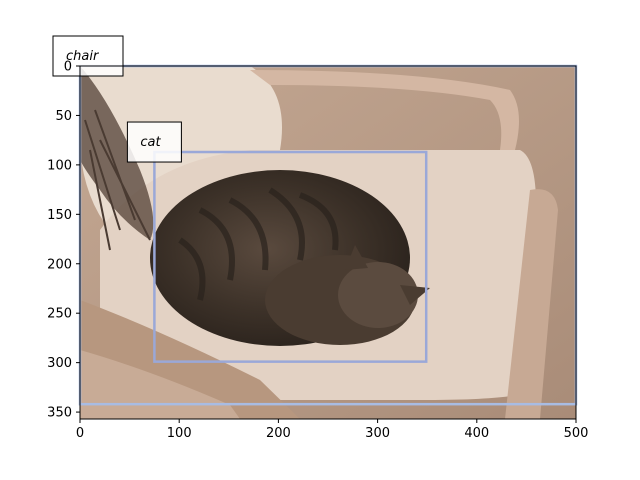 The width and height of the screenshot is (640, 480). I want to click on y-tick-label: 100, so click(59, 165).